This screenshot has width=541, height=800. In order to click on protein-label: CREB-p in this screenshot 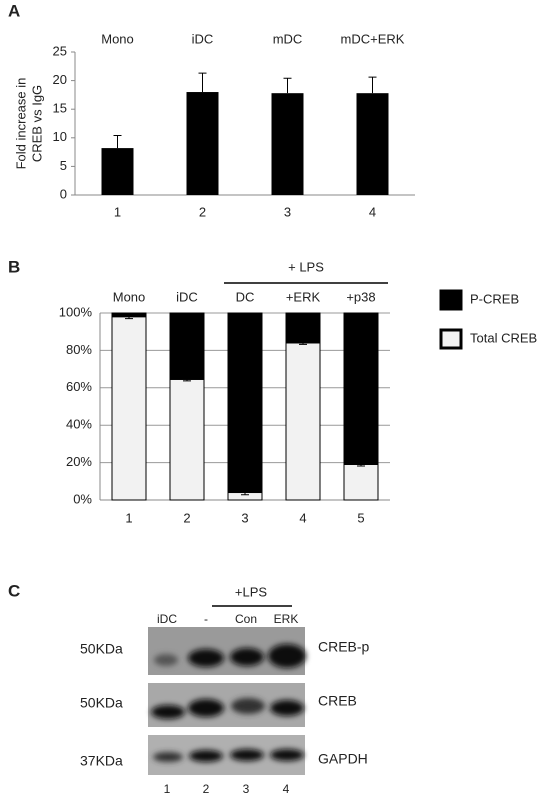, I will do `click(344, 647)`.